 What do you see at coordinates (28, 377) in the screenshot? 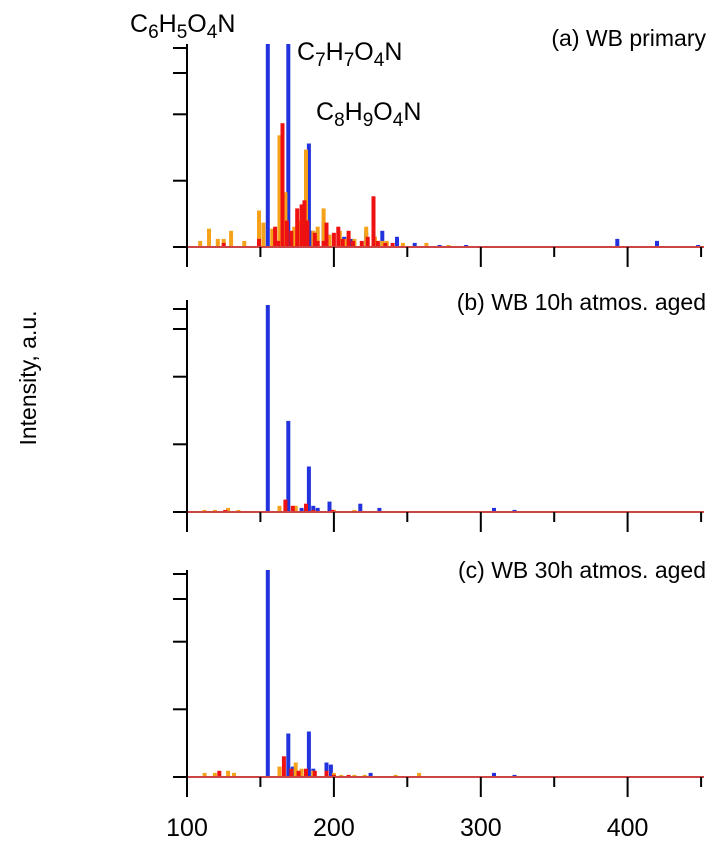
I see `y-axis-label: Intensity, a.u.` at bounding box center [28, 377].